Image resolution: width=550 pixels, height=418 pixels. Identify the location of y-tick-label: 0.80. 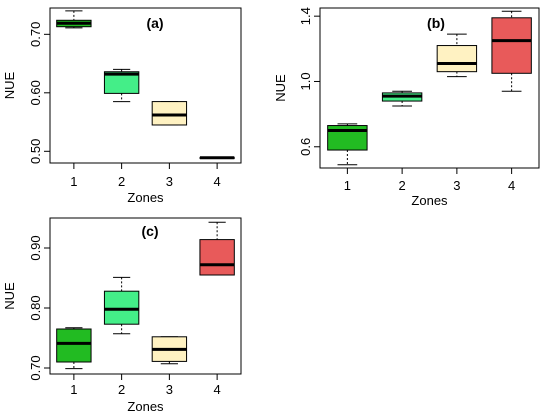
(35, 307).